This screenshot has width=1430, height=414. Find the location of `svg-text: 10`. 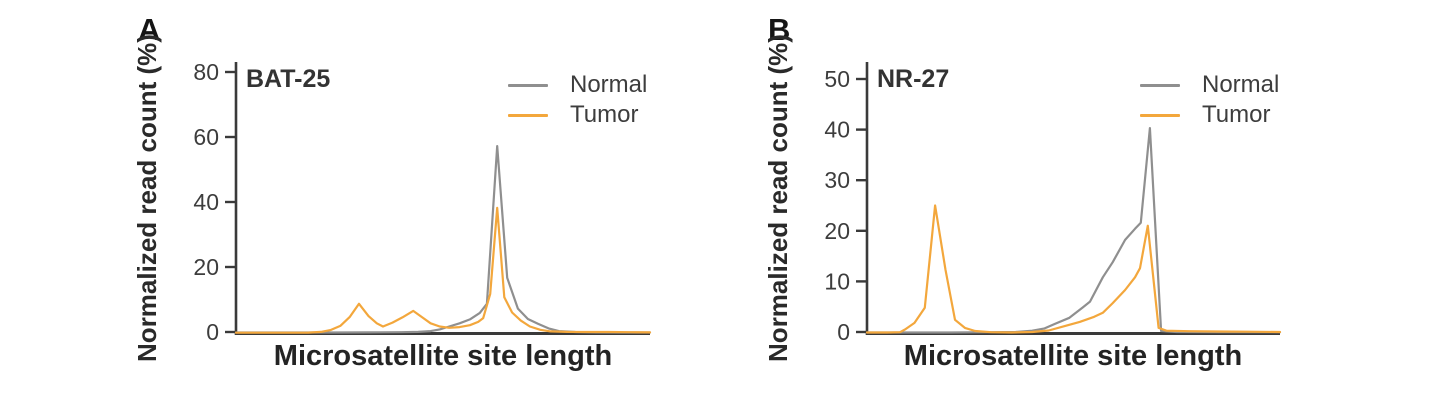

svg-text: 10 is located at coordinates (837, 281).